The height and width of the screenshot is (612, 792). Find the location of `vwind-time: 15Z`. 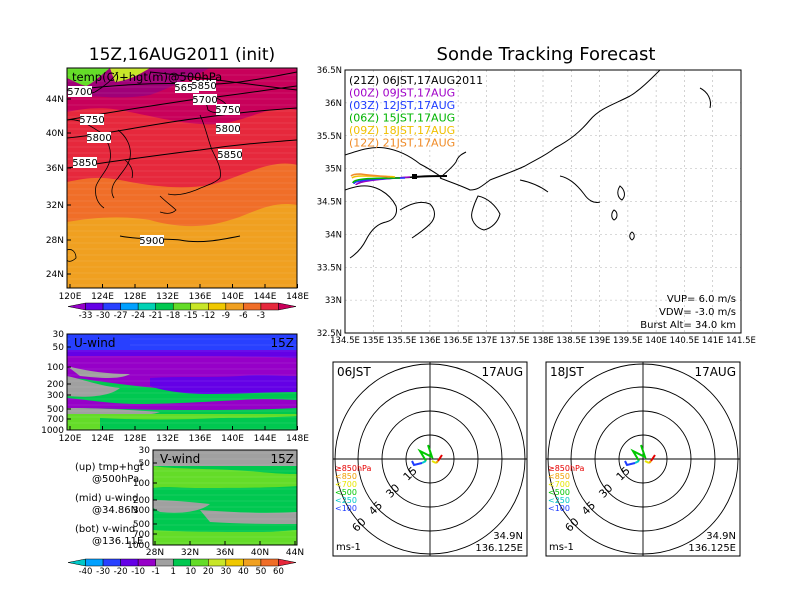

vwind-time: 15Z is located at coordinates (283, 459).